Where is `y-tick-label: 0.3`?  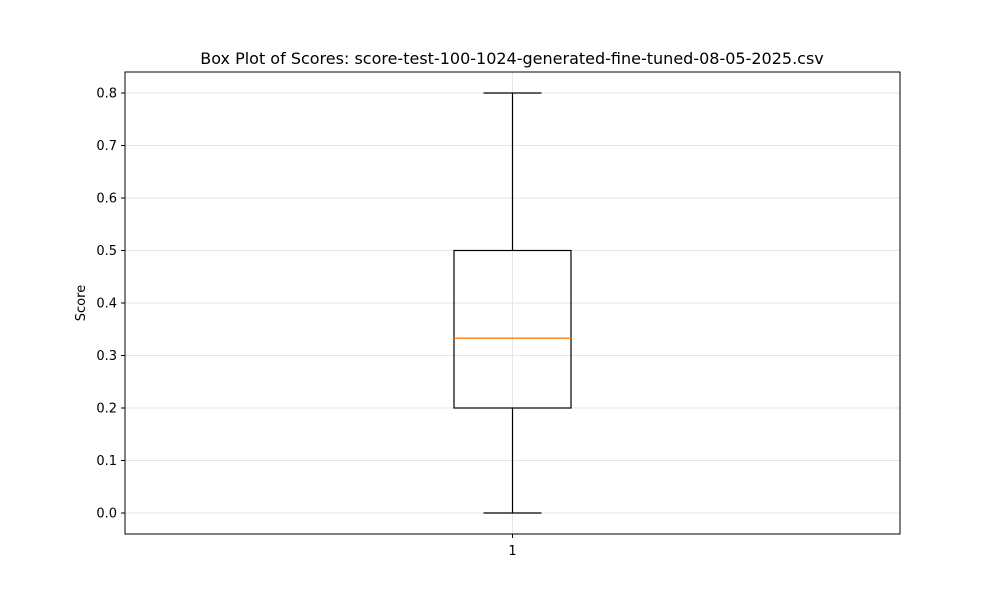
y-tick-label: 0.3 is located at coordinates (106, 356).